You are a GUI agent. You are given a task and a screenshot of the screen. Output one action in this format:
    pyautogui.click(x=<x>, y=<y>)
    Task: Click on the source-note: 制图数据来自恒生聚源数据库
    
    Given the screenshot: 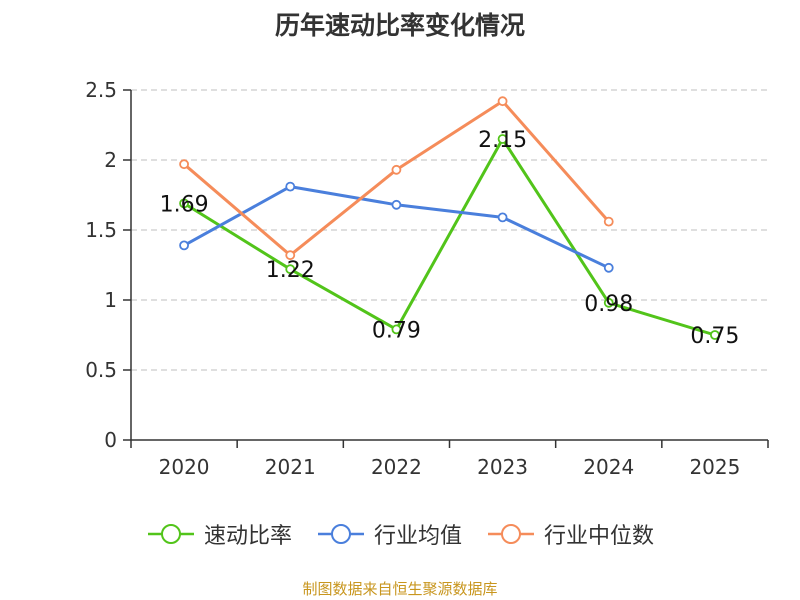 What is the action you would take?
    pyautogui.click(x=400, y=589)
    